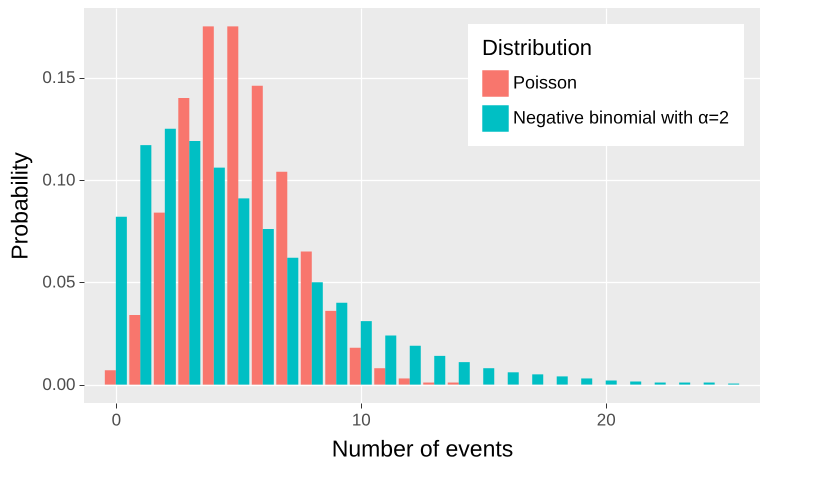  Describe the element at coordinates (117, 420) in the screenshot. I see `x-tick-label: 0` at that location.